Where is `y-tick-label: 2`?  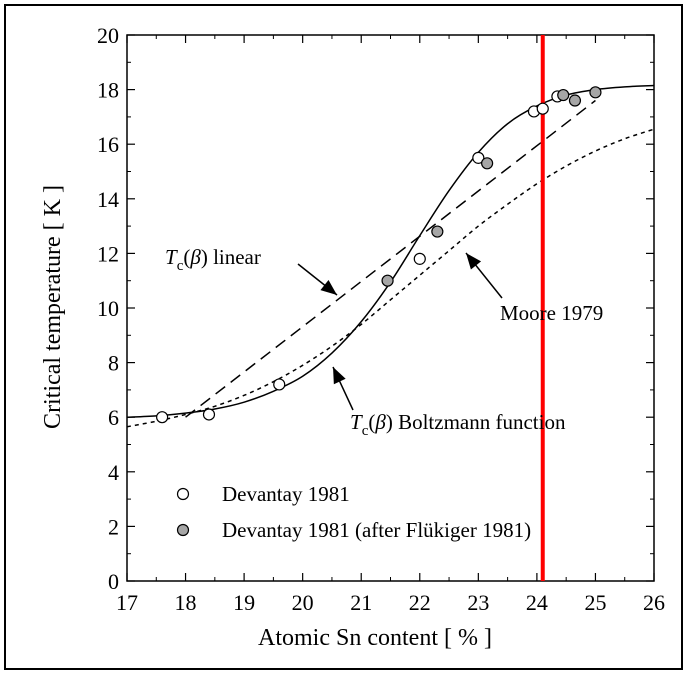
y-tick-label: 2 is located at coordinates (113, 526).